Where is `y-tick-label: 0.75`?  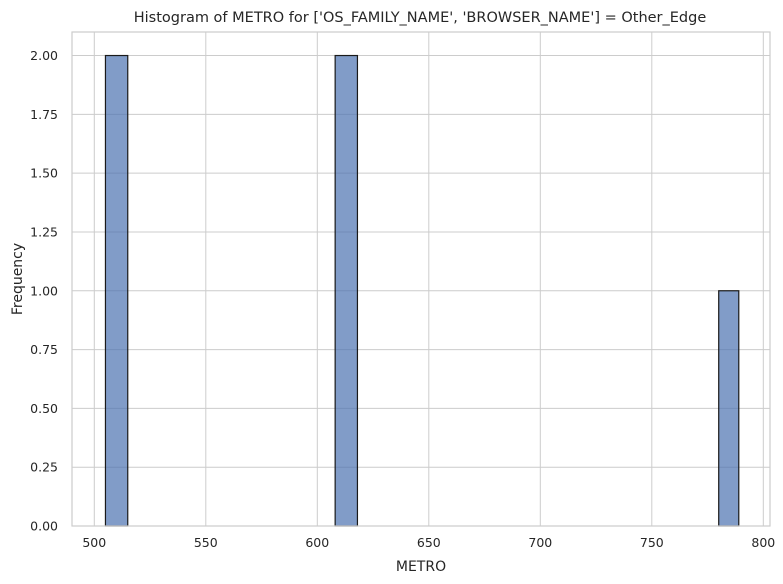 y-tick-label: 0.75 is located at coordinates (44, 349).